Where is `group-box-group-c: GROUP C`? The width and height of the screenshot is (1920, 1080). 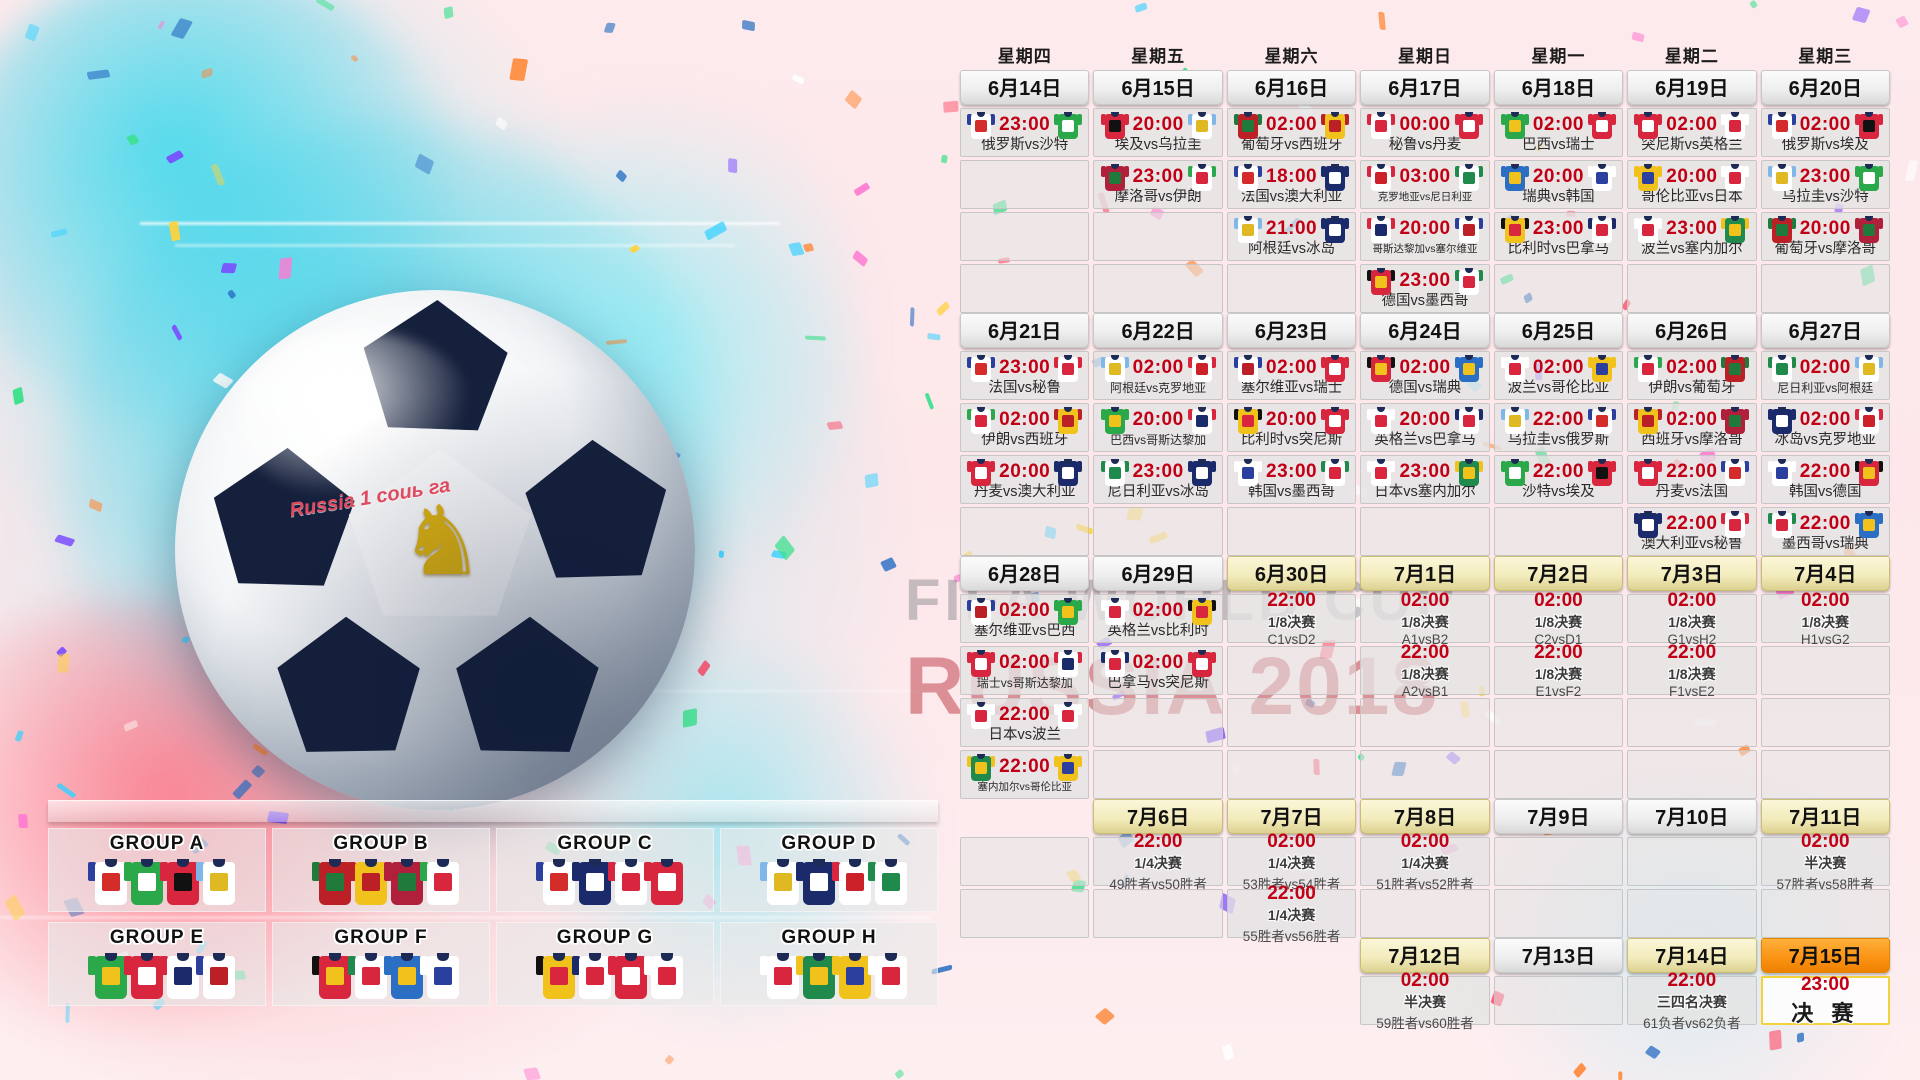
group-box-group-c: GROUP C is located at coordinates (605, 870).